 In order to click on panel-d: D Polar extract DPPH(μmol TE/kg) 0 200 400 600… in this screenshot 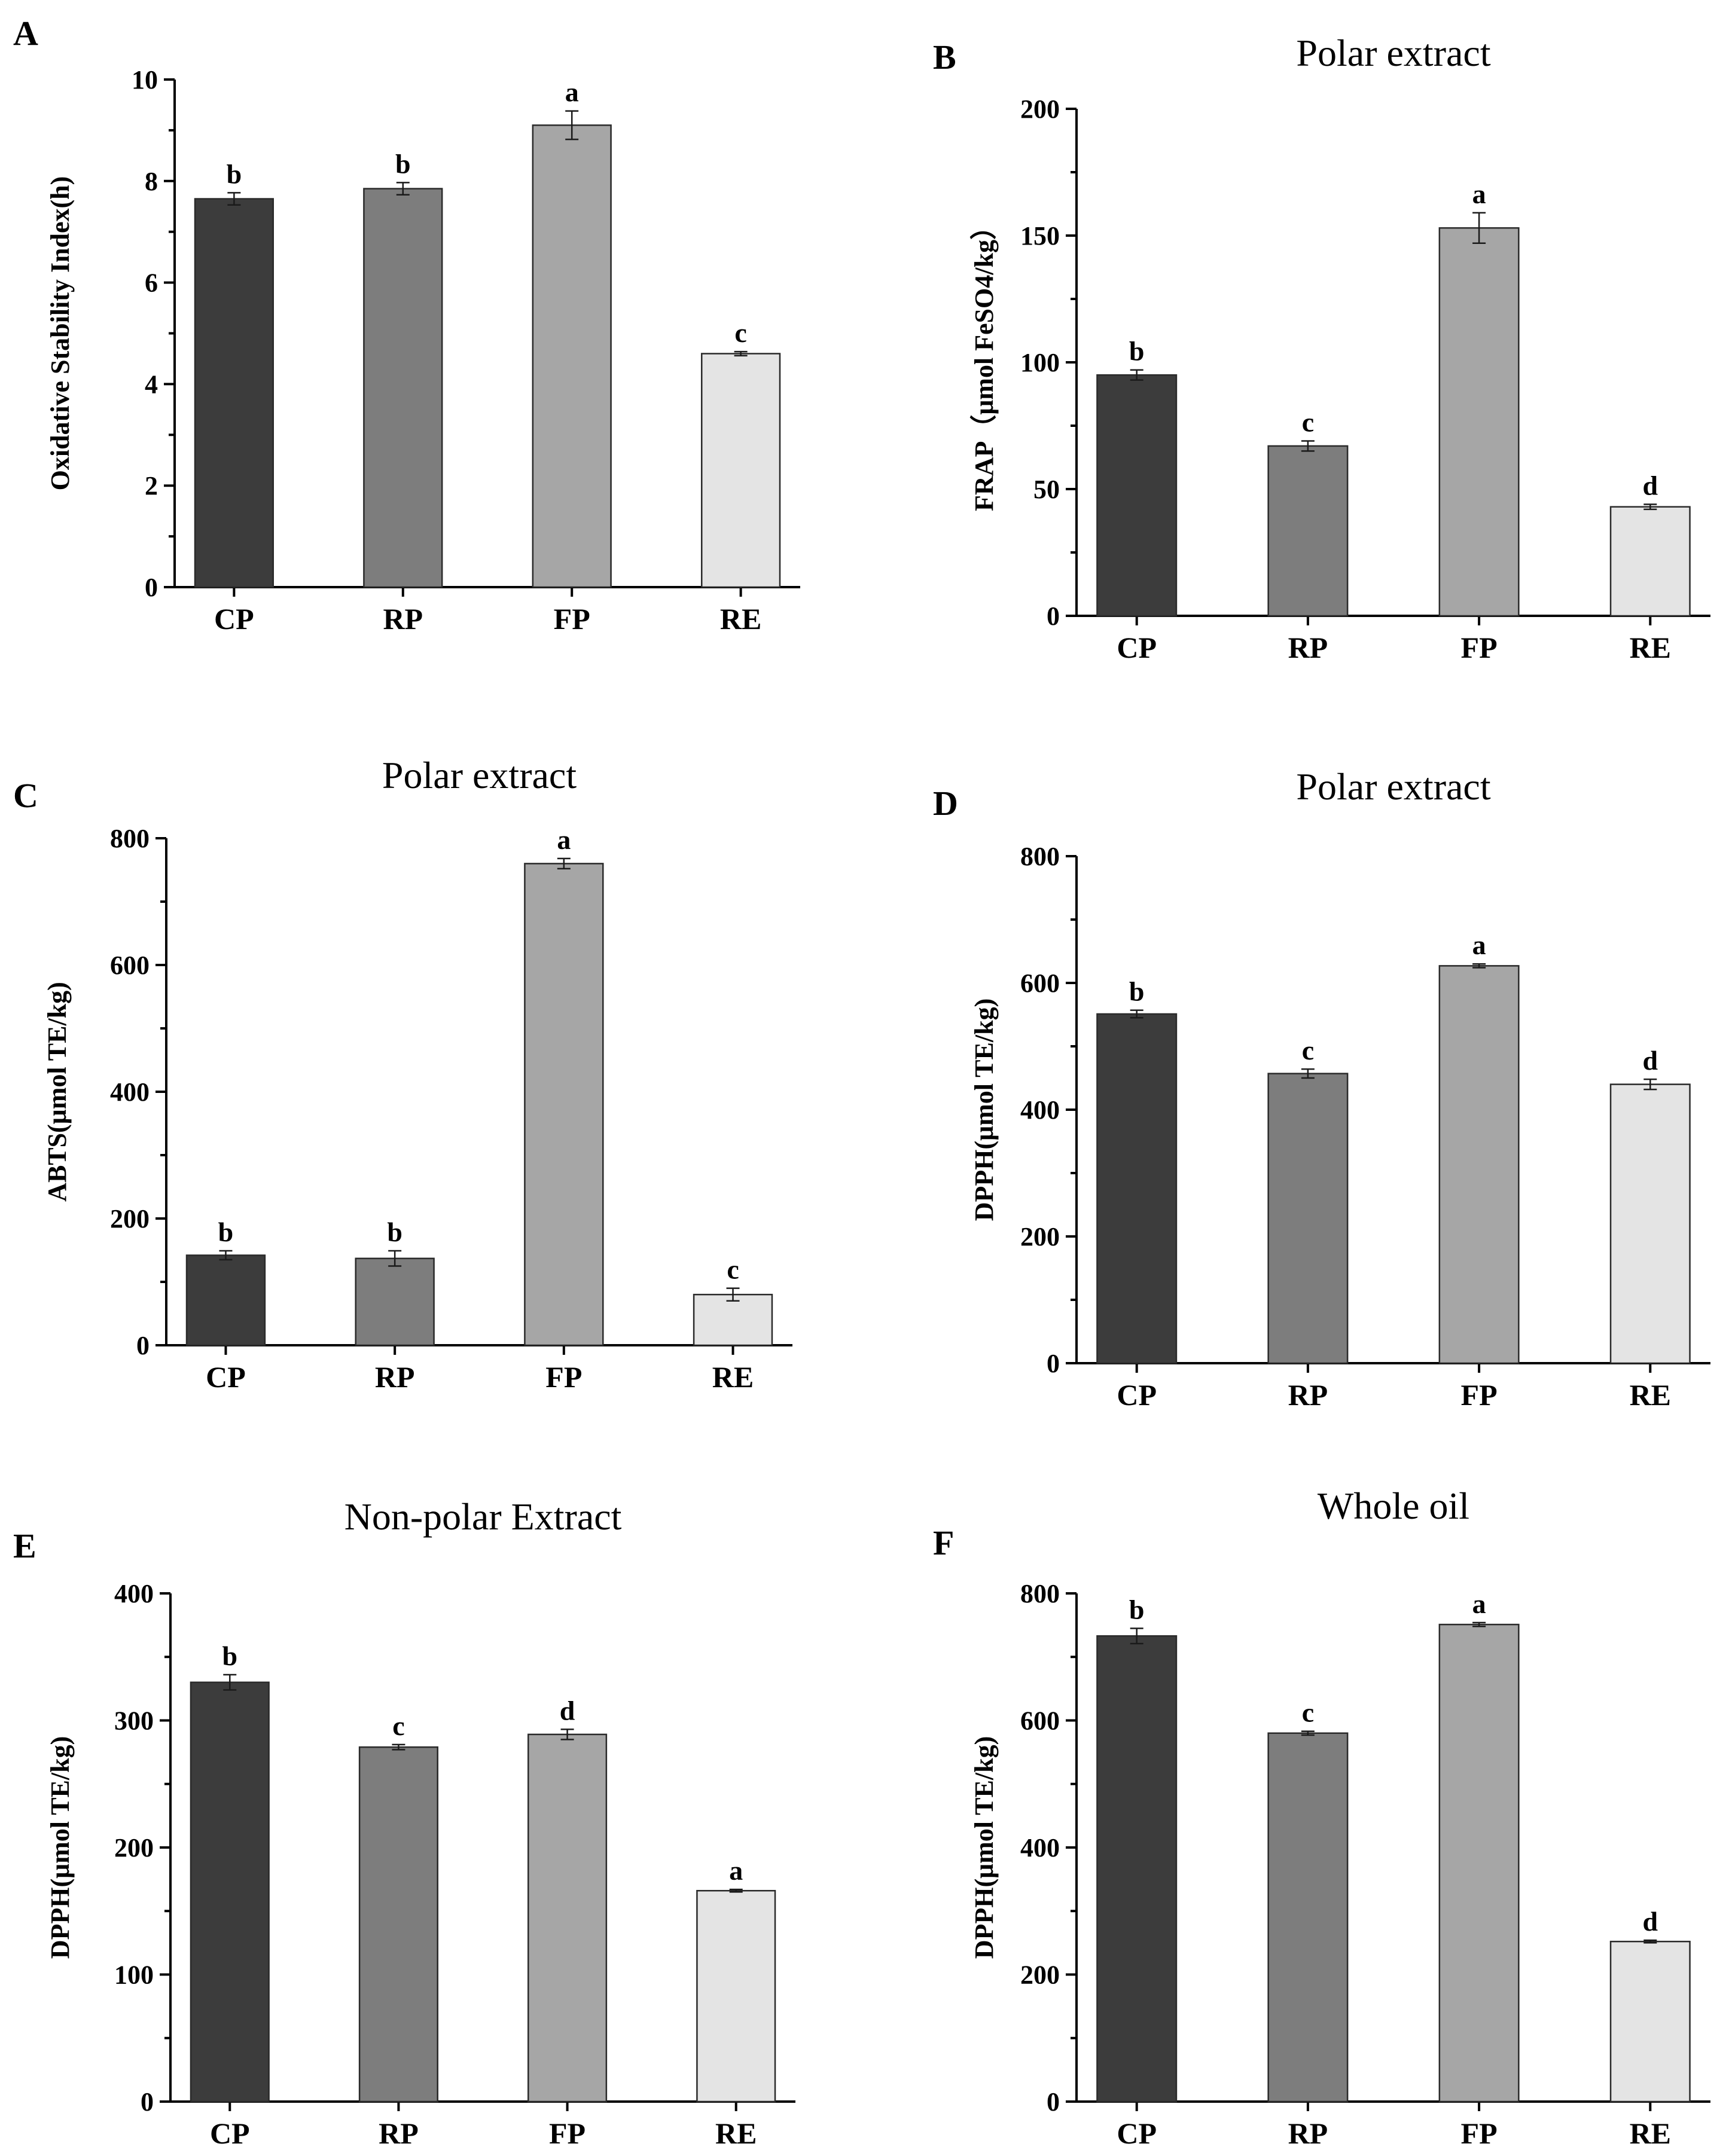, I will do `click(1321, 1088)`.